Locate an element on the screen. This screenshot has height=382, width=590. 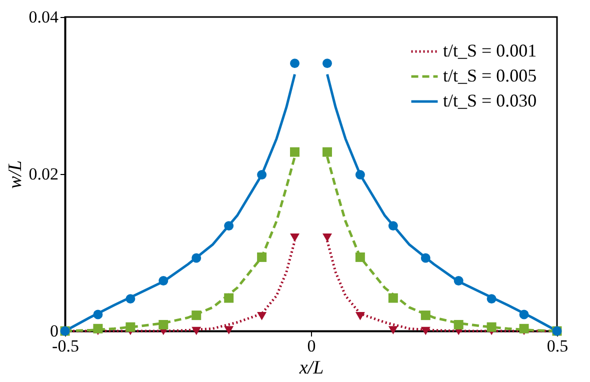
legend-label: t/t_S = 0.030 is located at coordinates (490, 100).